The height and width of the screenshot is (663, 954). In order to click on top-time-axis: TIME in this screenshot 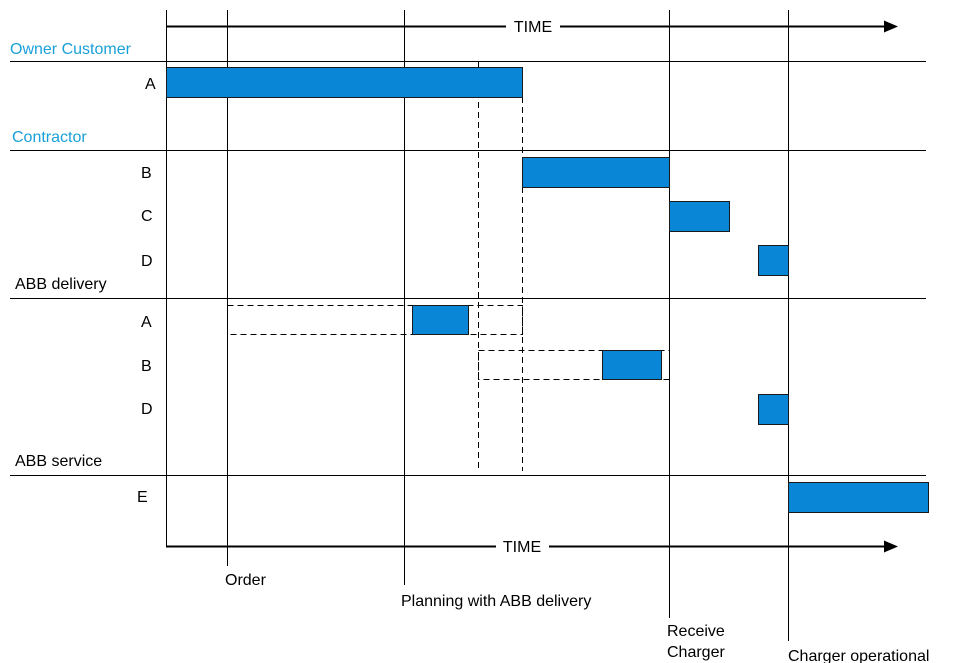, I will do `click(532, 27)`.